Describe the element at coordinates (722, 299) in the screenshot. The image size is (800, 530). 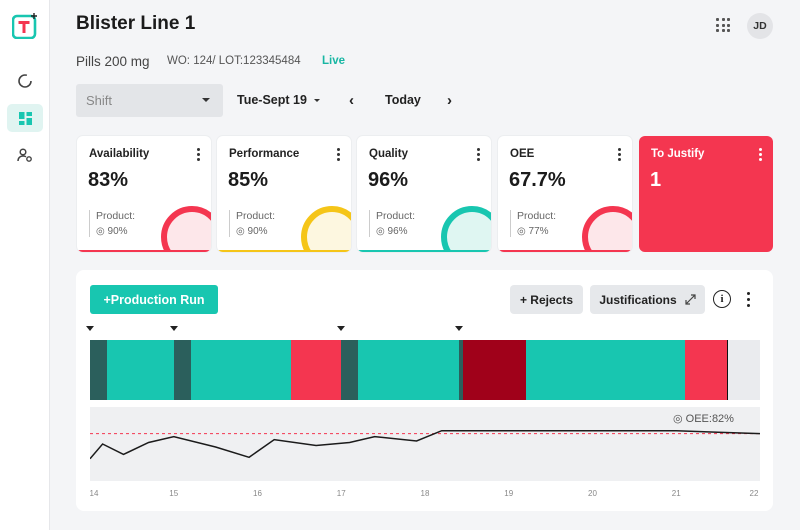
I see `info-icon: i` at that location.